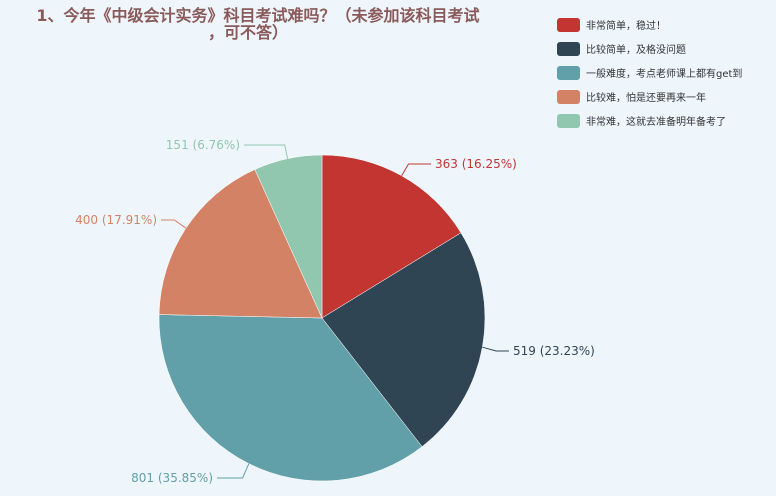 The width and height of the screenshot is (776, 496). What do you see at coordinates (646, 97) in the screenshot?
I see `legend-label-4: 比较难，怕是还要再来一年` at bounding box center [646, 97].